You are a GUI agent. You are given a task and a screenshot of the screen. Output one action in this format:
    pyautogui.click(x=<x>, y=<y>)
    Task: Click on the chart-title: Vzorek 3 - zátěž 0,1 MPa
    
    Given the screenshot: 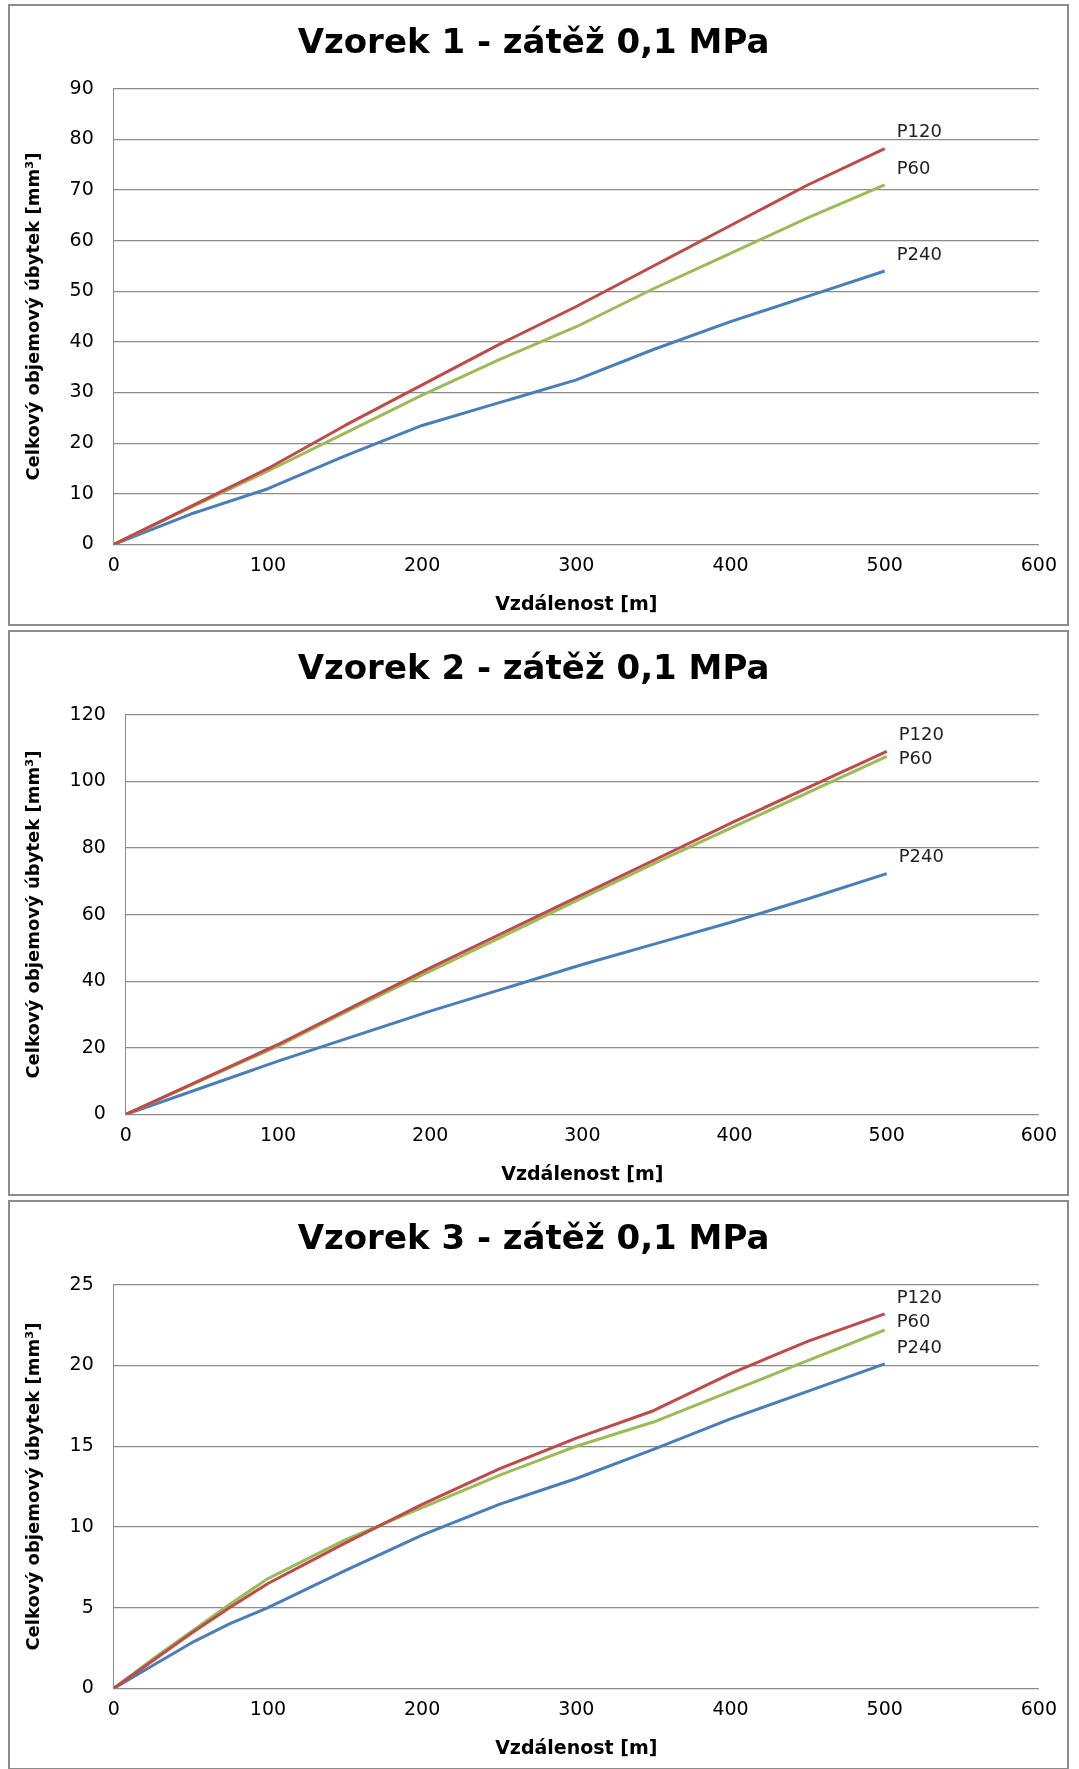 What is the action you would take?
    pyautogui.click(x=533, y=1237)
    